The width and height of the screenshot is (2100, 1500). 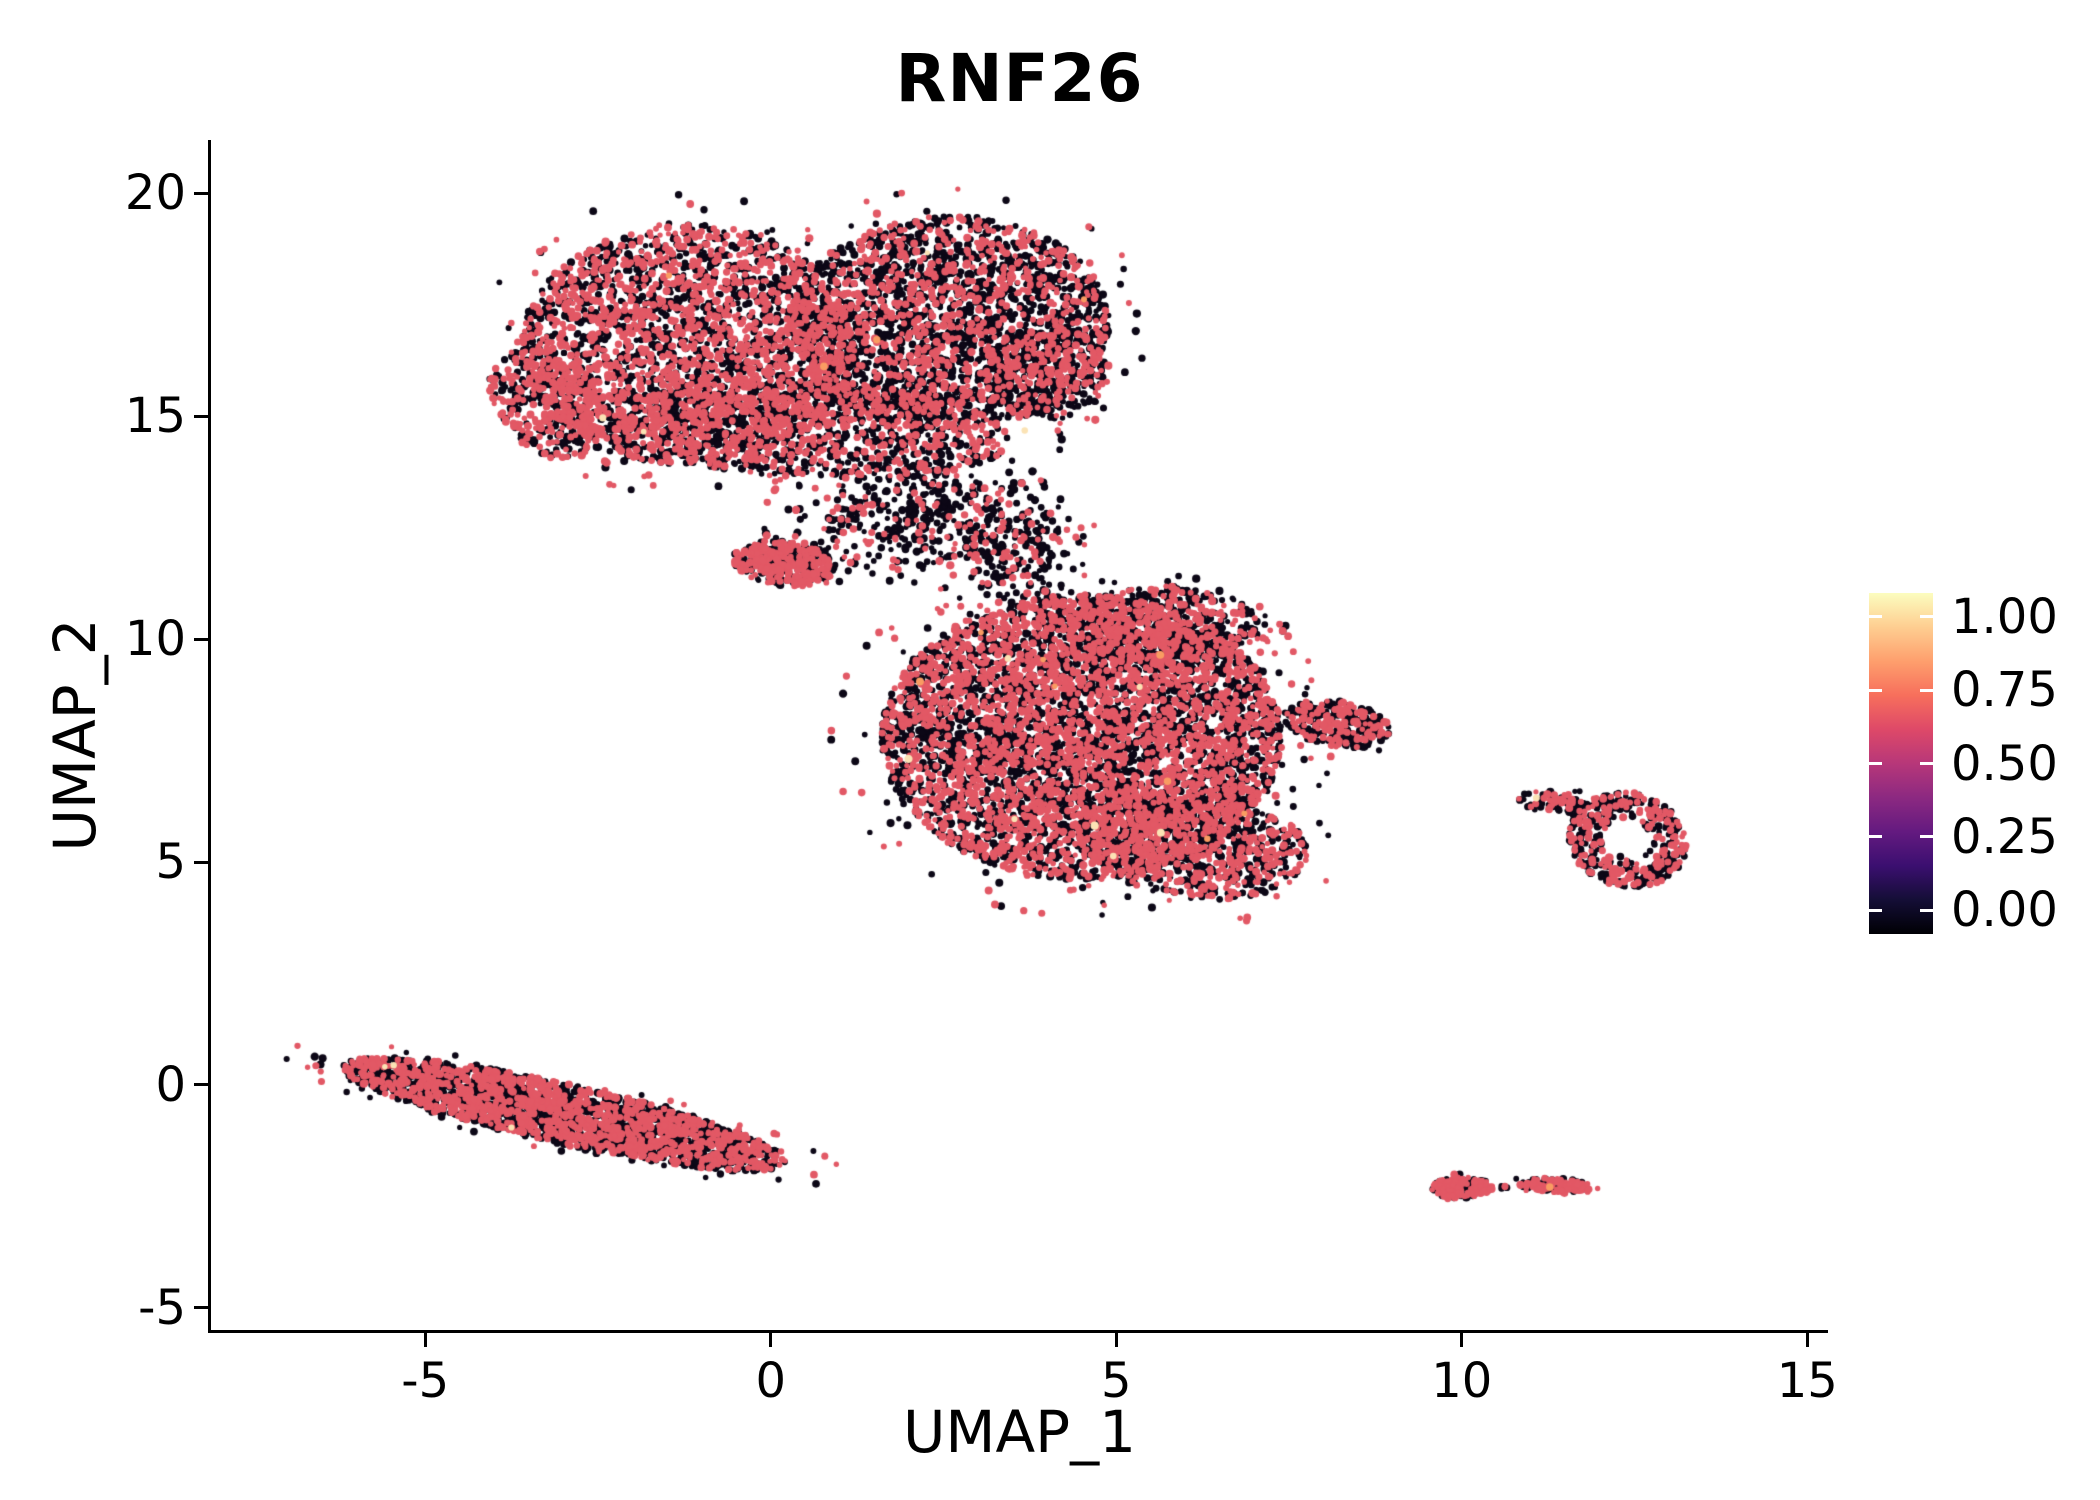 I want to click on x-axis-tick-label: 10, so click(x=1462, y=1381).